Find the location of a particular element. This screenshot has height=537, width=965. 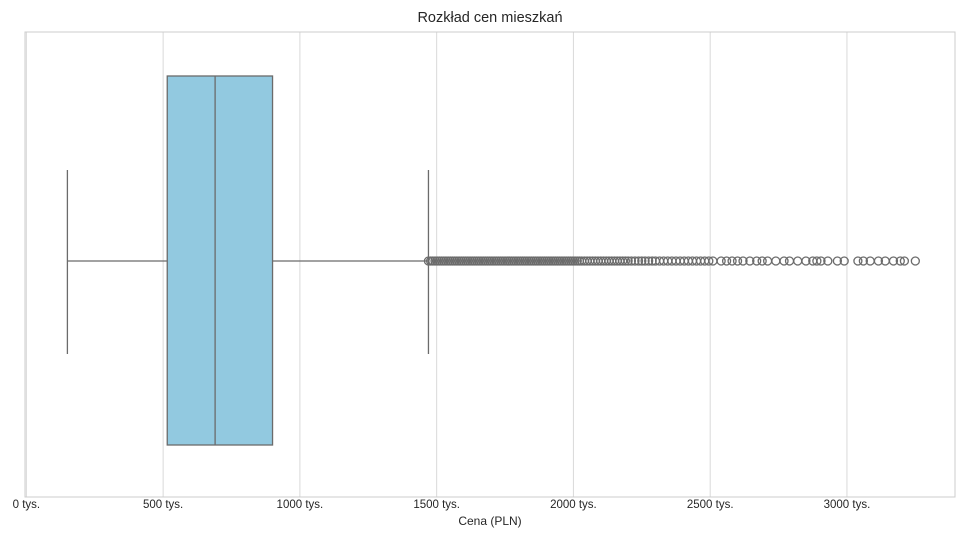

x-tick-label: 0 tys. is located at coordinates (26, 505).